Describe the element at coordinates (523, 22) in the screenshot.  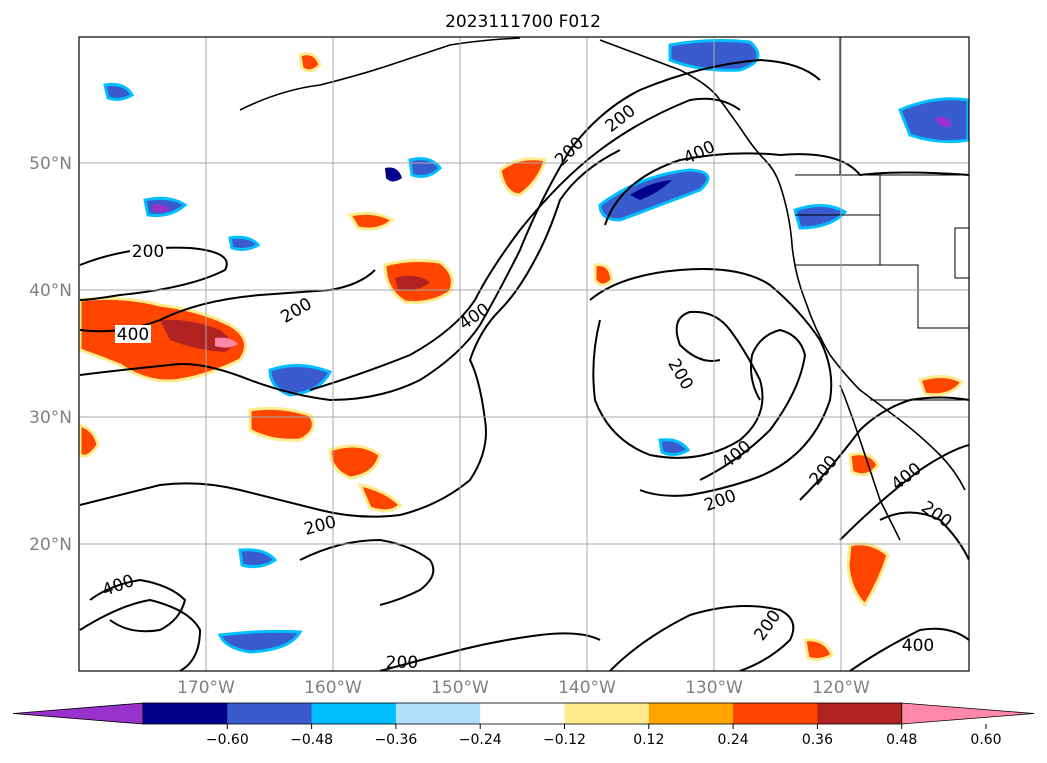
I see `map-title: 2023111700 F012` at that location.